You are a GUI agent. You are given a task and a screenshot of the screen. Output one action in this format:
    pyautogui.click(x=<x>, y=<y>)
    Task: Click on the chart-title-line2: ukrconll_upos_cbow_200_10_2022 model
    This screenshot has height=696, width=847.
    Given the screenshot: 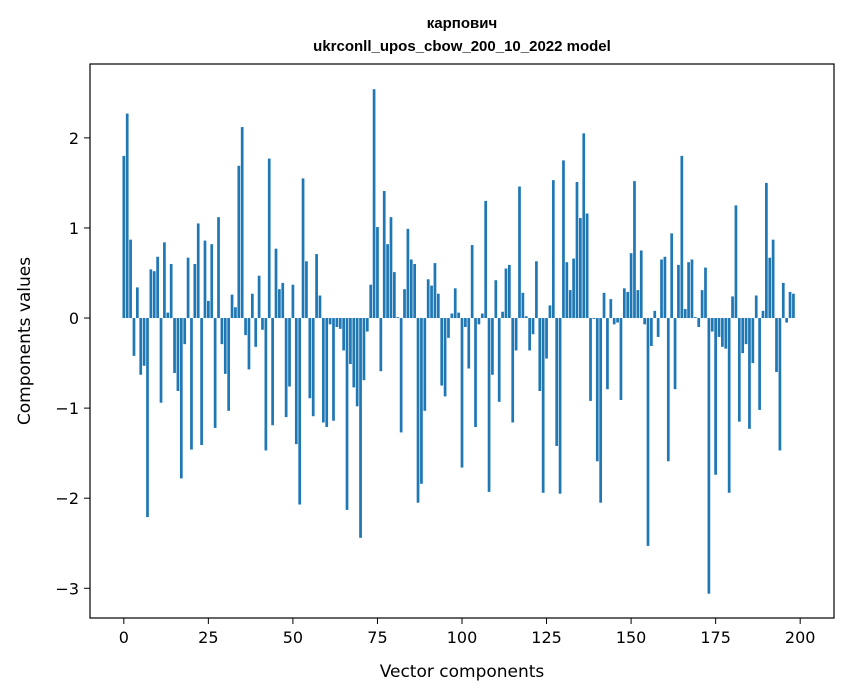 What is the action you would take?
    pyautogui.click(x=462, y=46)
    